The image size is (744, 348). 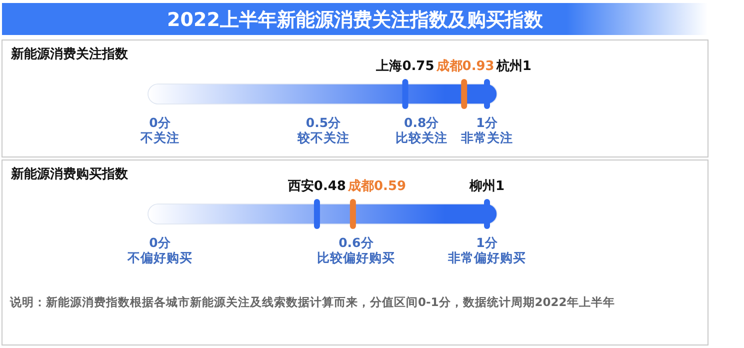 What do you see at coordinates (159, 257) in the screenshot?
I see `text: 不偏好购买` at bounding box center [159, 257].